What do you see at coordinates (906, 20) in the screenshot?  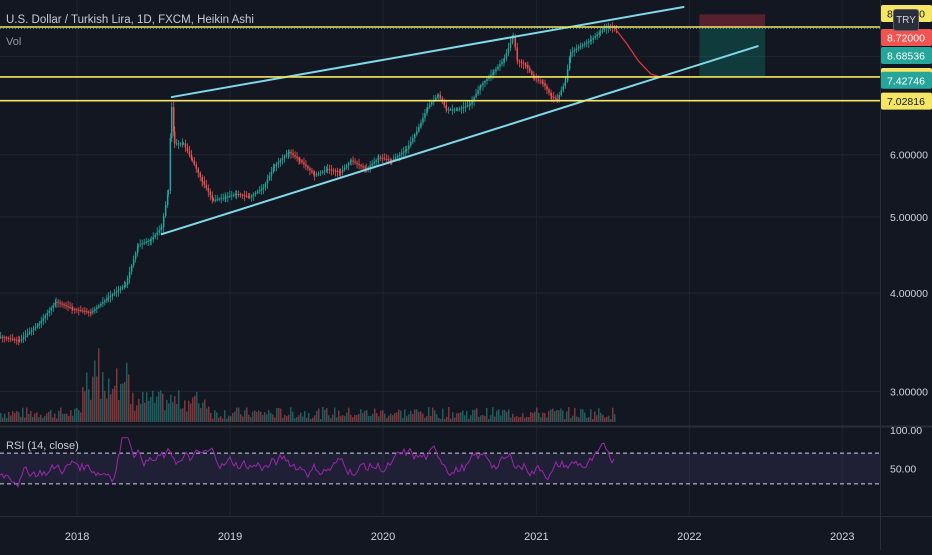 I see `currency-badge: TRY` at bounding box center [906, 20].